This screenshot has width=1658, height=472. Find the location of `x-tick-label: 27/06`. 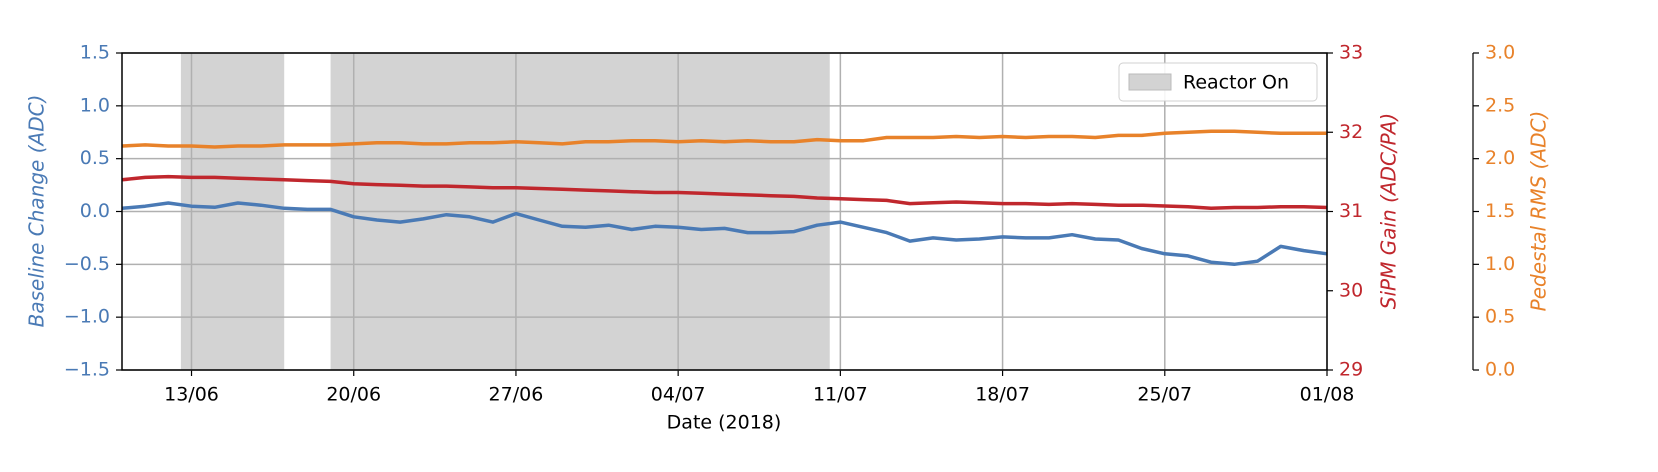

x-tick-label: 27/06 is located at coordinates (516, 395).